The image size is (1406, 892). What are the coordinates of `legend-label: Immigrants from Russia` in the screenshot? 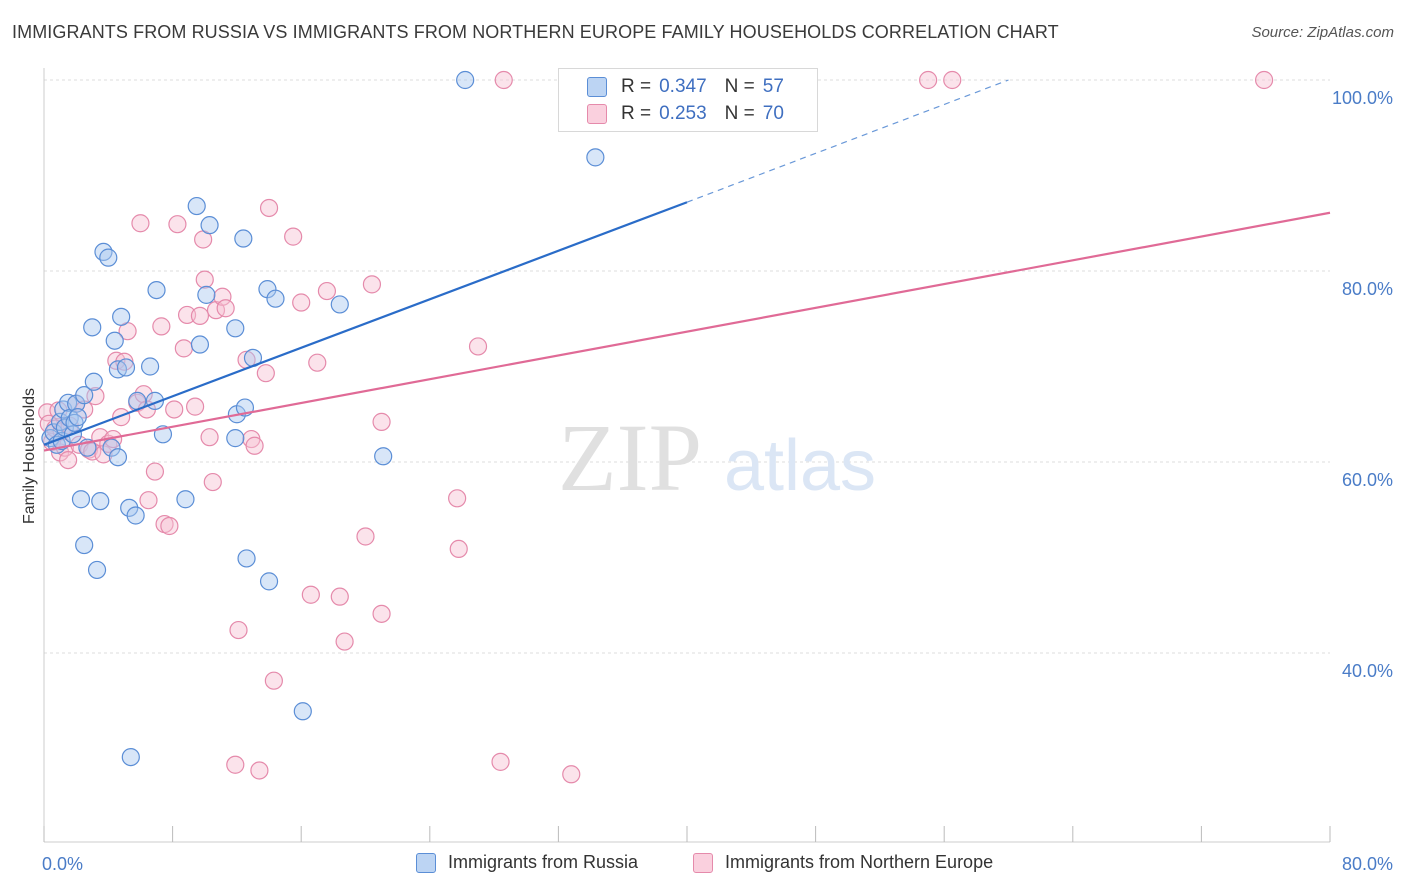 It's located at (543, 862).